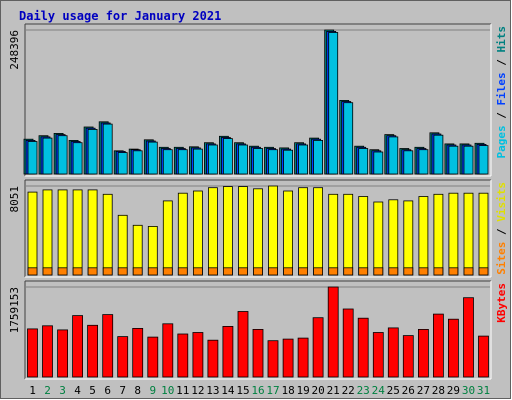 The width and height of the screenshot is (512, 400). I want to click on series-legend: KBytes, so click(501, 303).